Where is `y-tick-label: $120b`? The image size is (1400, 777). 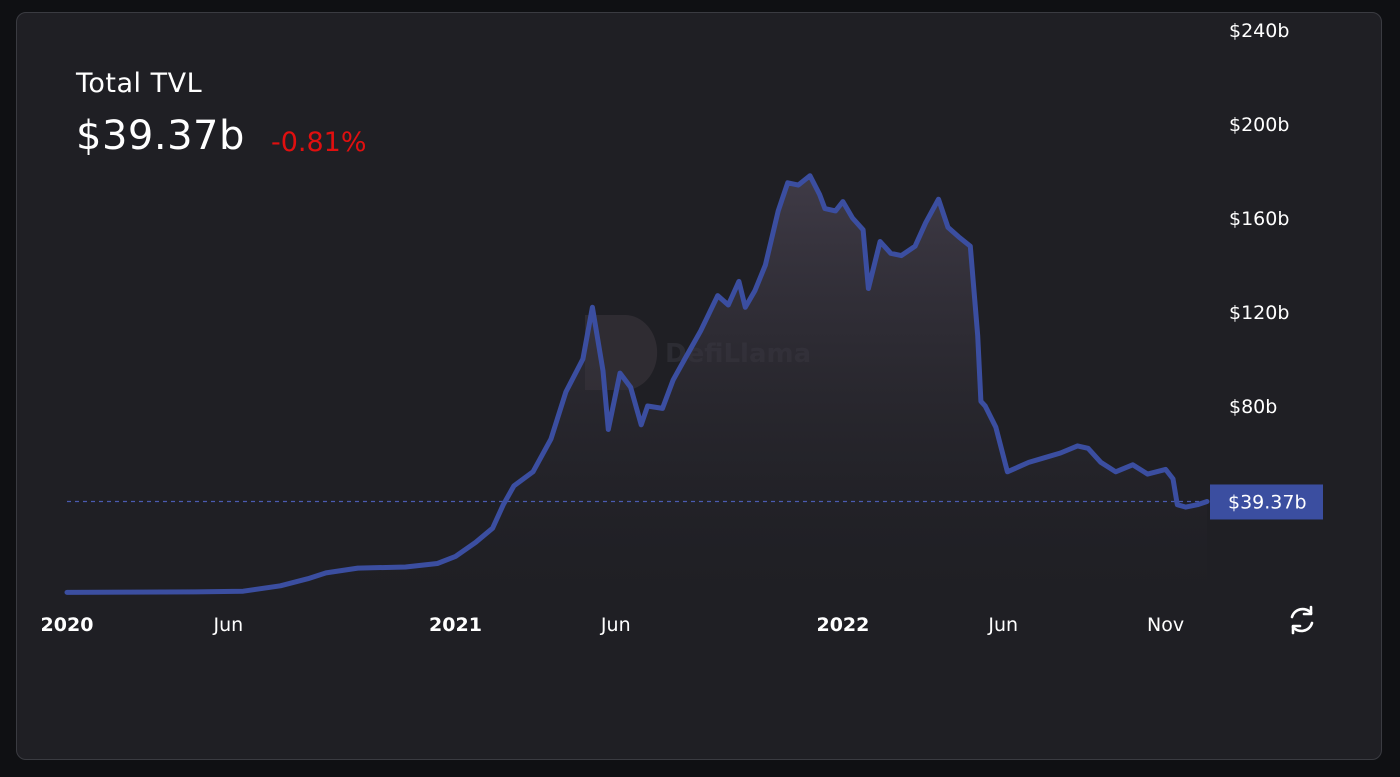 y-tick-label: $120b is located at coordinates (1259, 313).